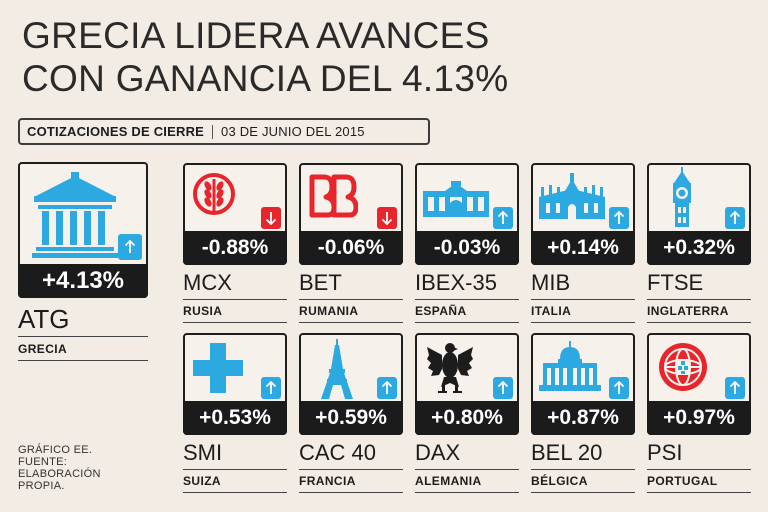 This screenshot has width=768, height=512. I want to click on country-label: GRECIA, so click(43, 349).